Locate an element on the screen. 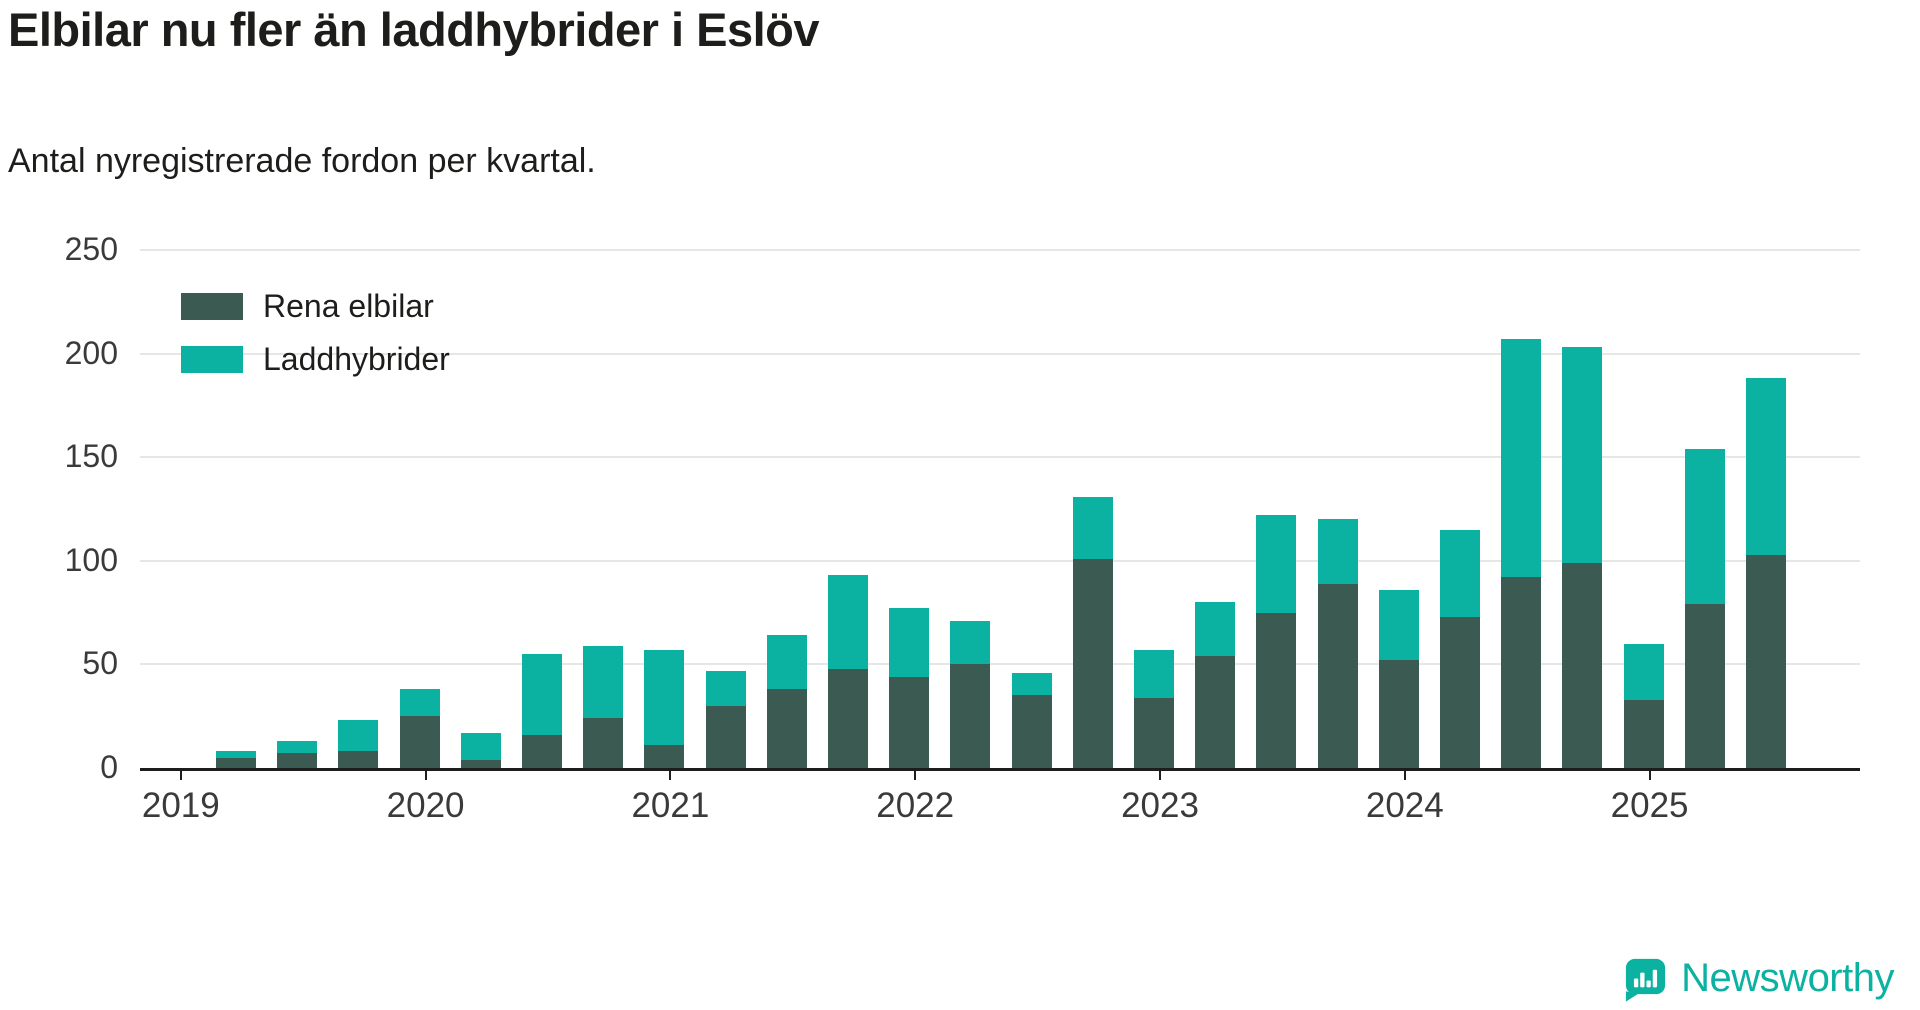 This screenshot has height=1010, width=1920. chart-subtitle: Antal nyregistrerade fordon per kvartal. is located at coordinates (302, 161).